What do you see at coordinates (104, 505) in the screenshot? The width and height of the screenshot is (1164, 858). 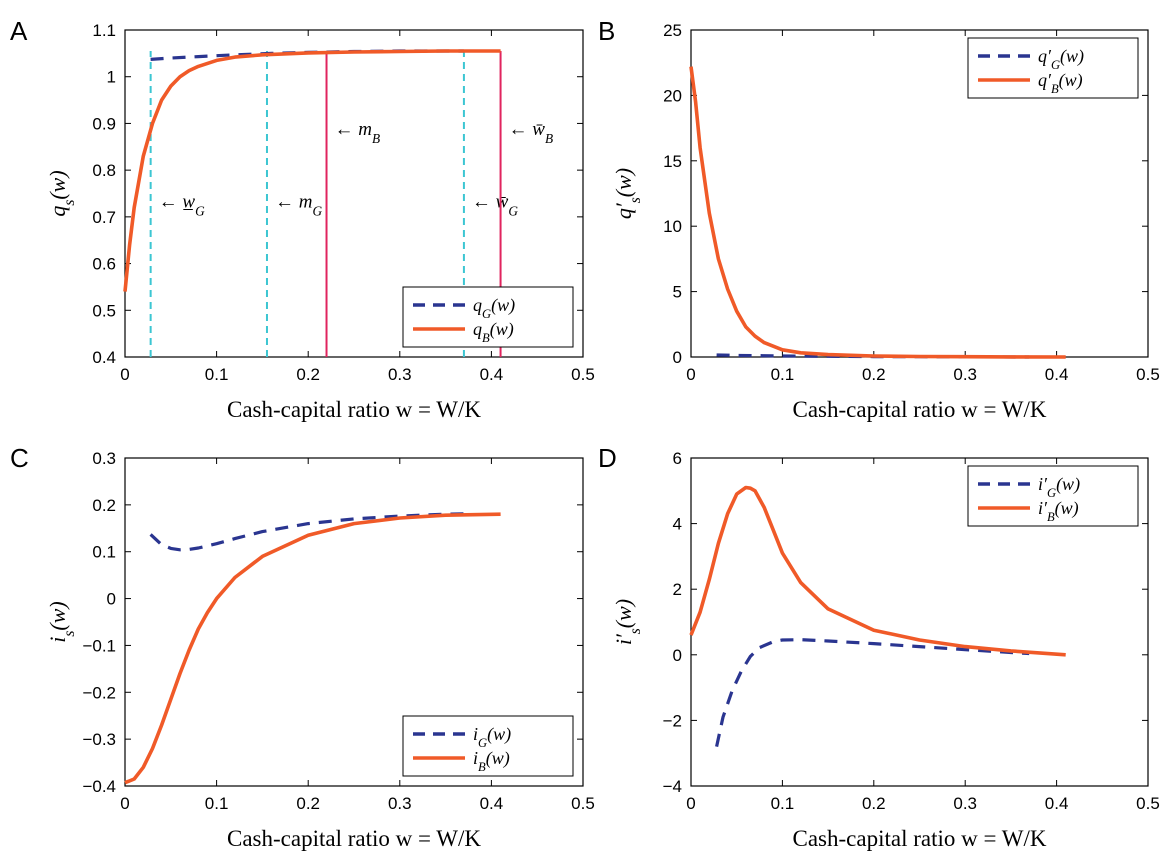 I see `y-tick-label: 0.2` at bounding box center [104, 505].